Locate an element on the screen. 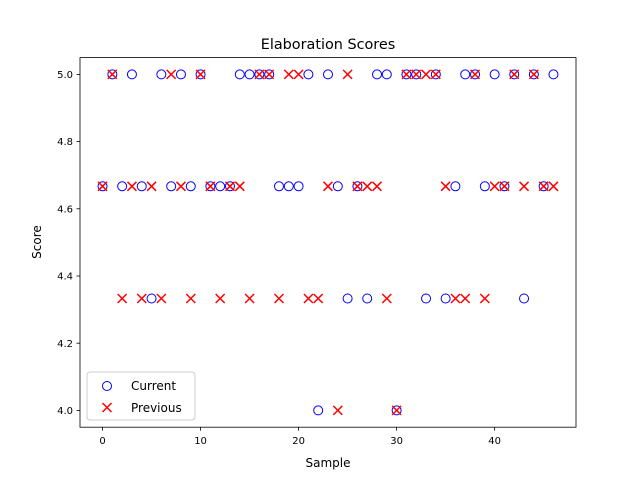 The height and width of the screenshot is (480, 640). x-tick-label: 40 is located at coordinates (494, 441).